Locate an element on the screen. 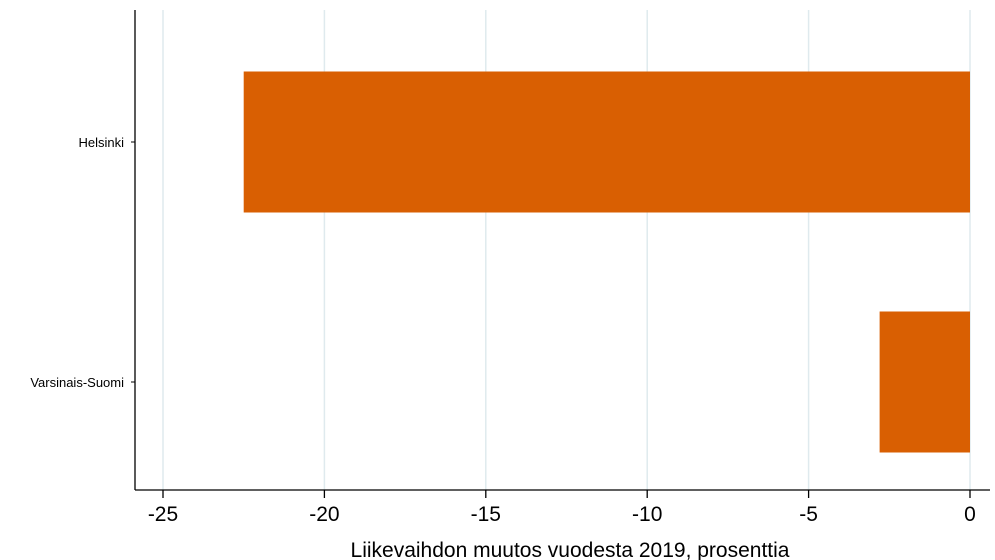  category-label: Varsinais-Suomi is located at coordinates (77, 382).